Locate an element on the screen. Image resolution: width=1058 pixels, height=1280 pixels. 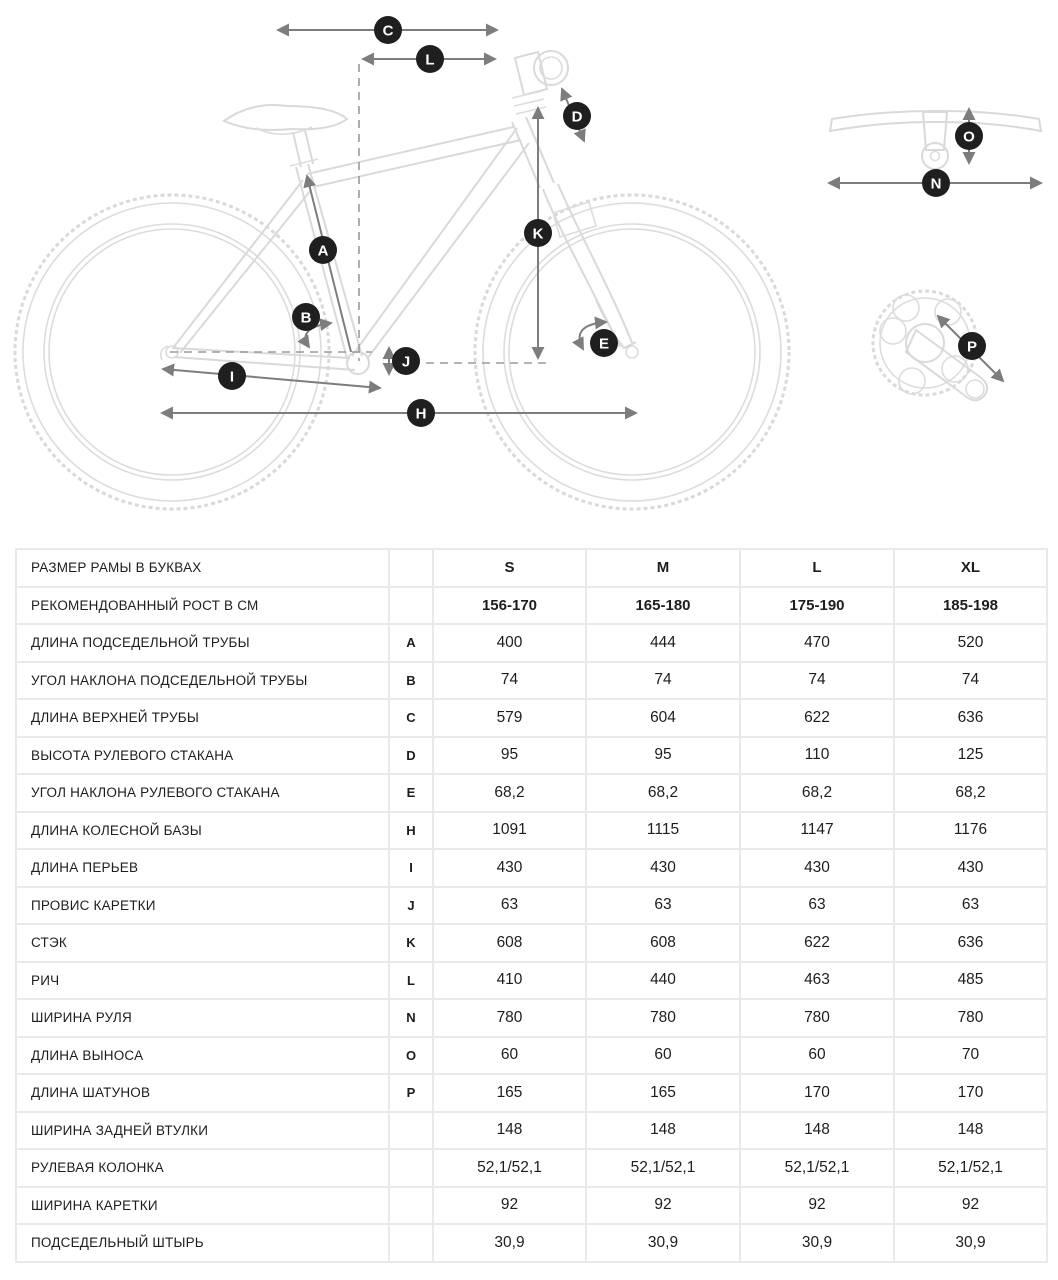
row-value-xl: 52,1/52,1 is located at coordinates (970, 1168).